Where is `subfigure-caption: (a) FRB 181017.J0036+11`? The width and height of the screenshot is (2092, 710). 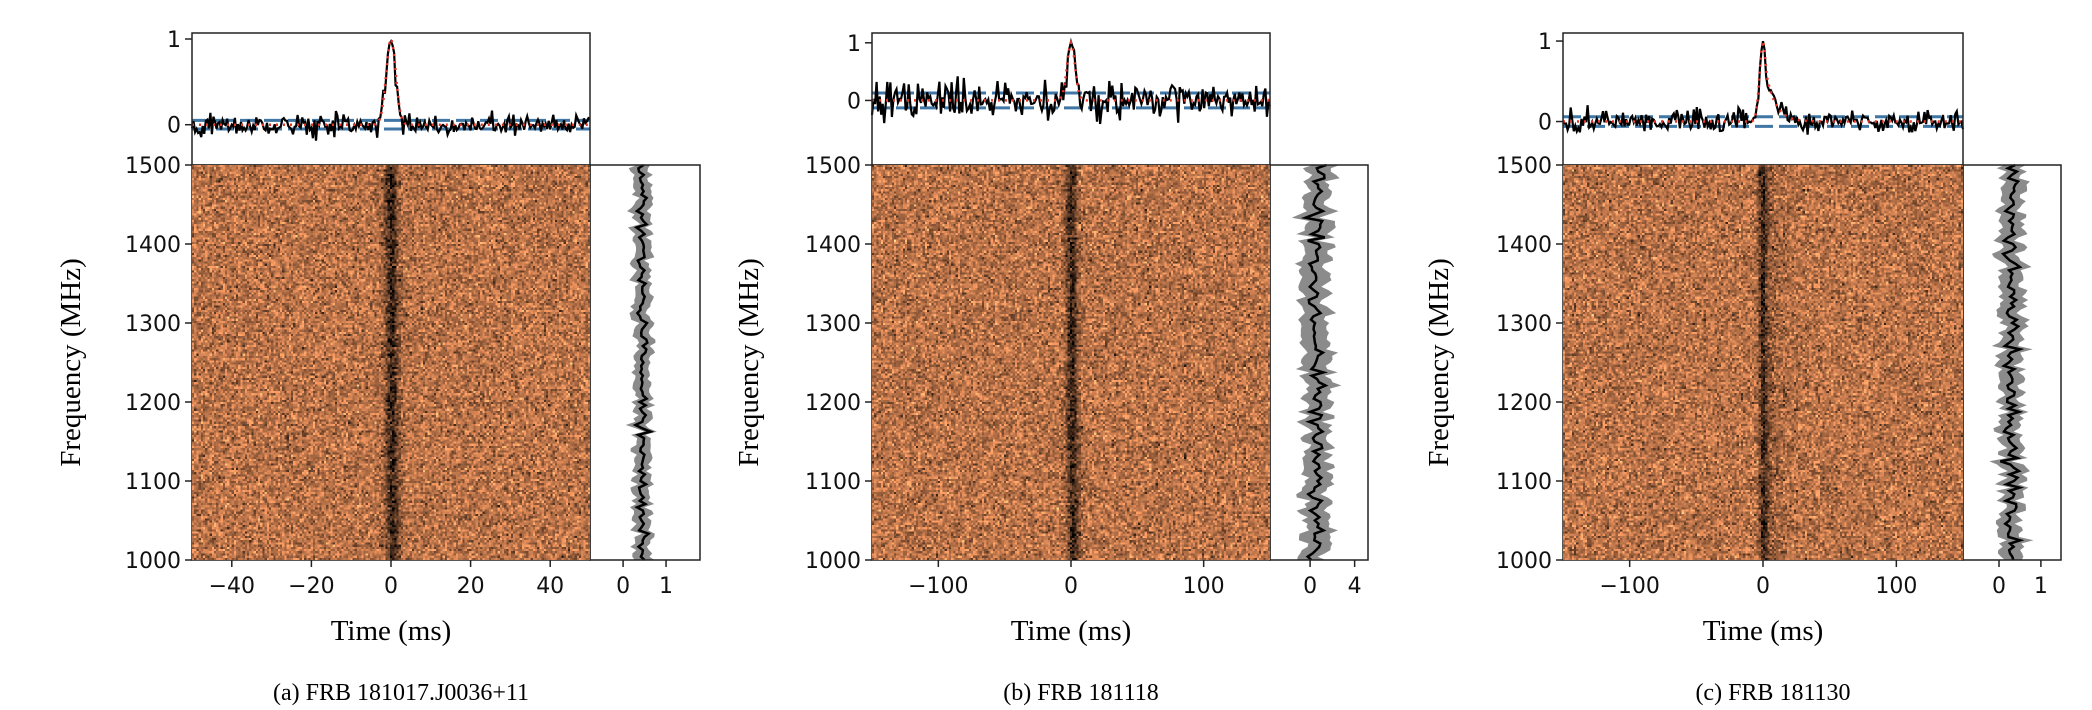 subfigure-caption: (a) FRB 181017.J0036+11 is located at coordinates (401, 693).